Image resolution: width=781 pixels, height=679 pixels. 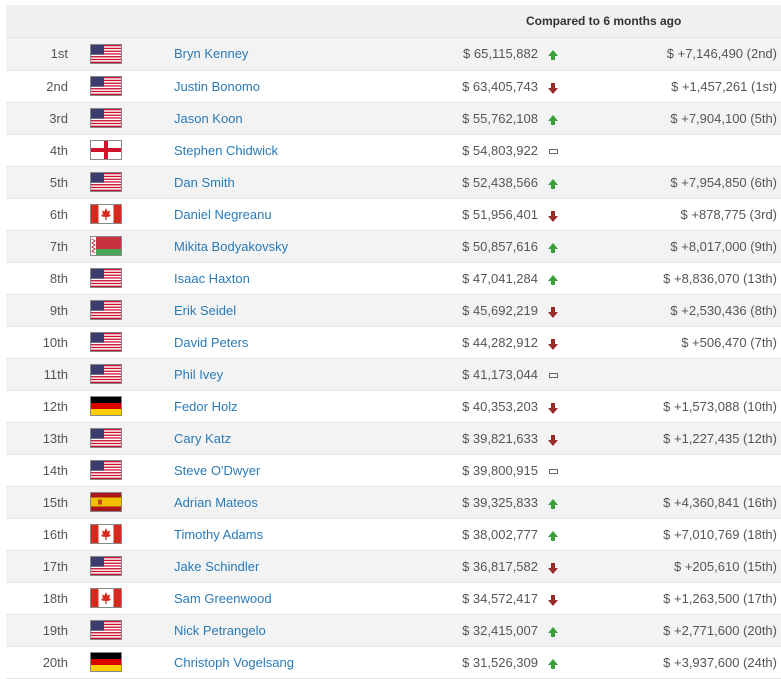 I want to click on earnings-cell: $ 39,821,633, so click(x=481, y=438).